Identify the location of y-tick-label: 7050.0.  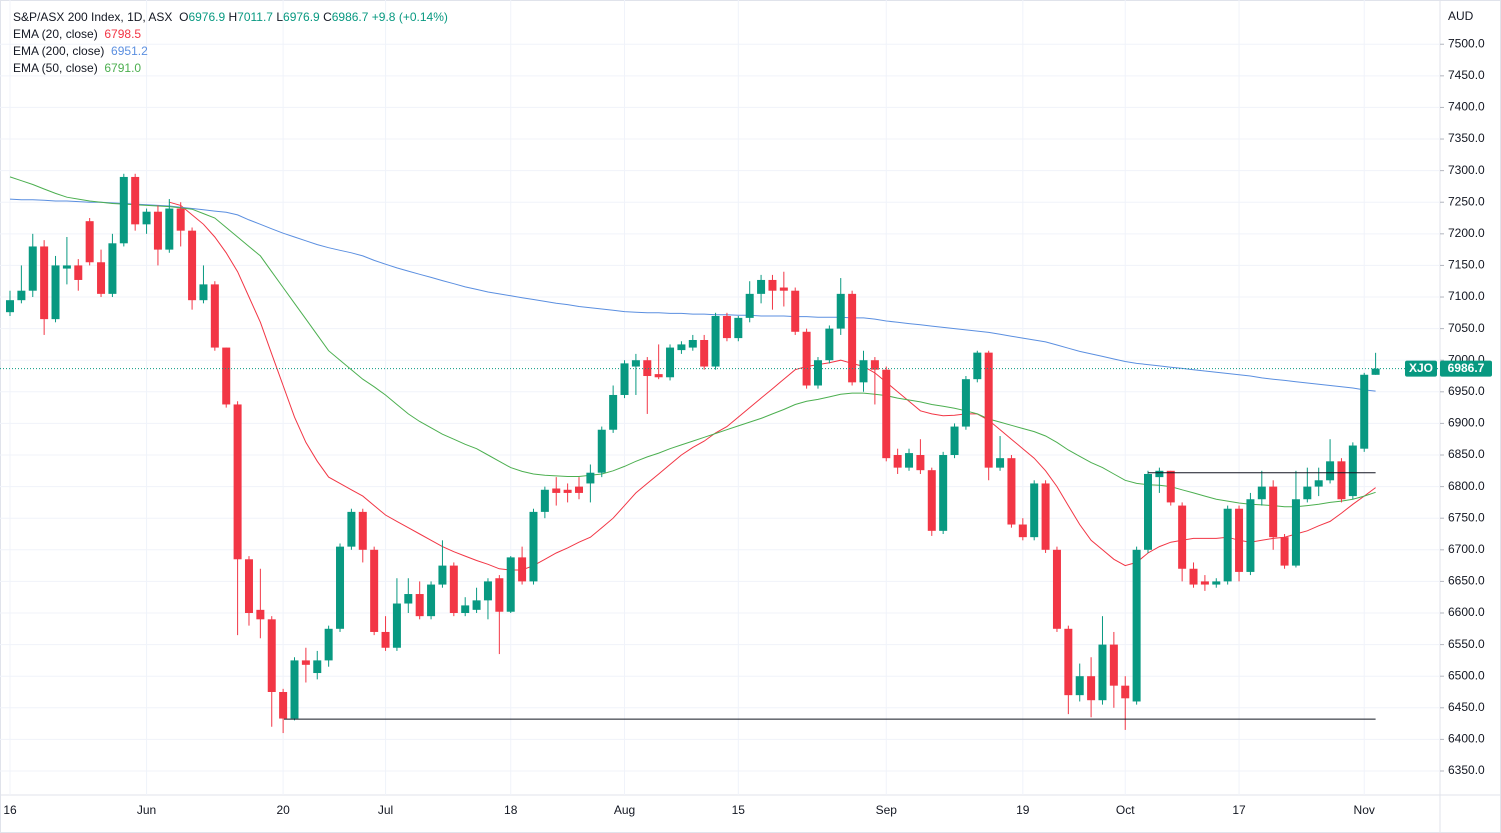
(1466, 328).